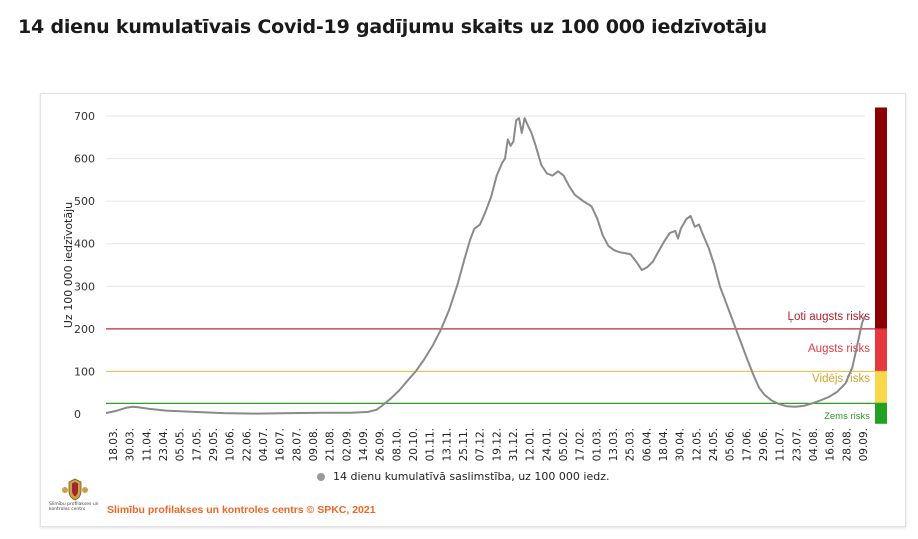 The image size is (918, 539). I want to click on y-tick-label: 400, so click(84, 244).